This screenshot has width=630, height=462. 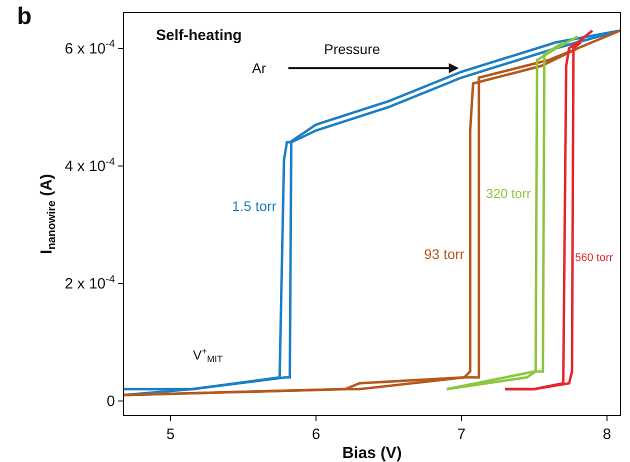 I want to click on series-label: 93 torr, so click(x=444, y=254).